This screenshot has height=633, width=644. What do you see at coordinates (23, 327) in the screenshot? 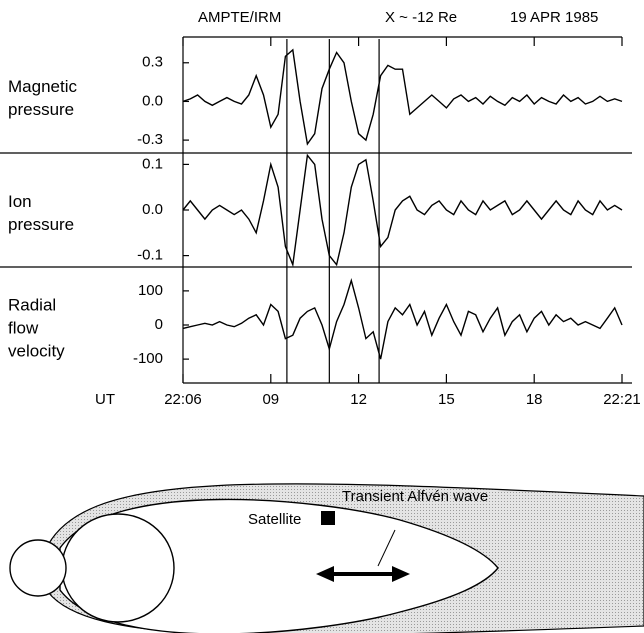
I see `y-axis-label: flow` at bounding box center [23, 327].